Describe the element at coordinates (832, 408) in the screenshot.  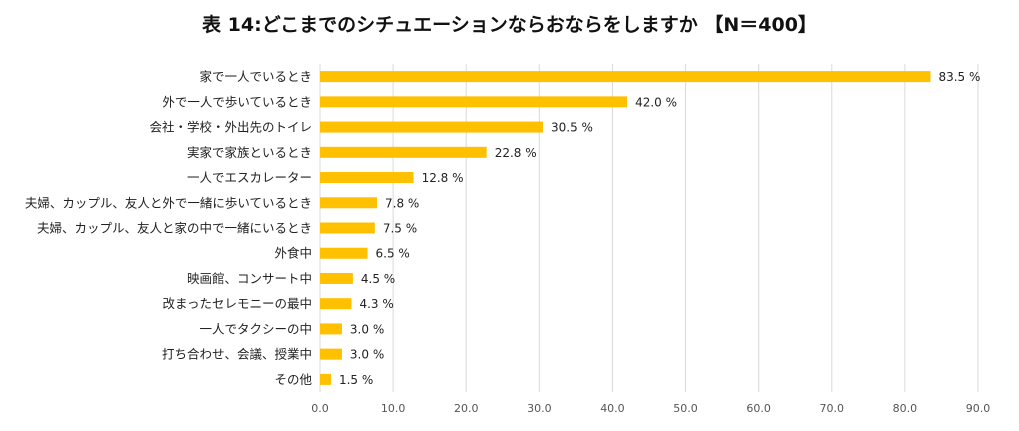
I see `x-tick-label: 70.0` at that location.